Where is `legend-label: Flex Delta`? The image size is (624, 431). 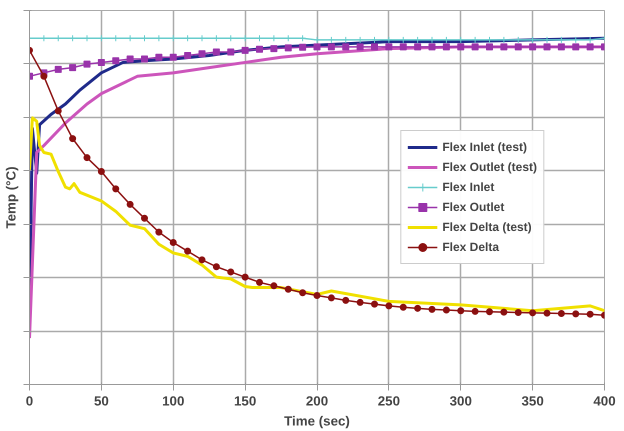 legend-label: Flex Delta is located at coordinates (471, 247).